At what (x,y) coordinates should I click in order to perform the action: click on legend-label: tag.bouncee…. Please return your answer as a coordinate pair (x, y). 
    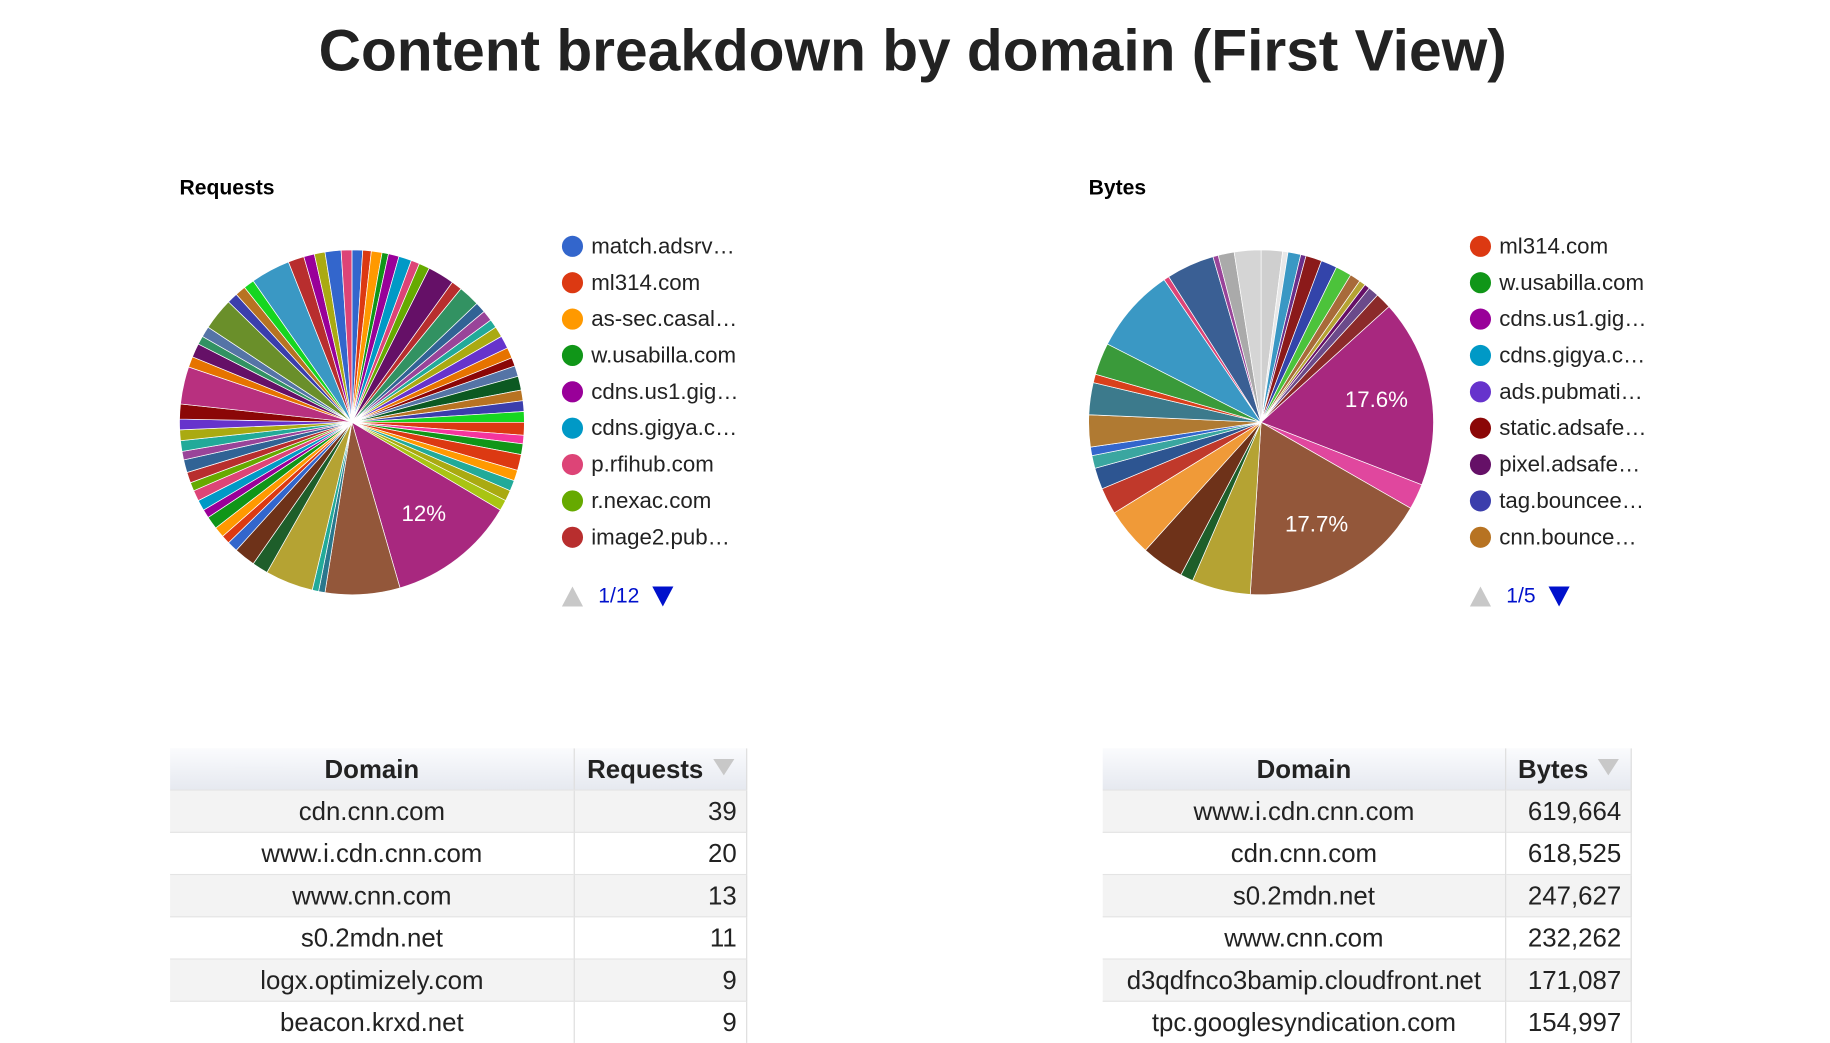
    Looking at the image, I should click on (1571, 500).